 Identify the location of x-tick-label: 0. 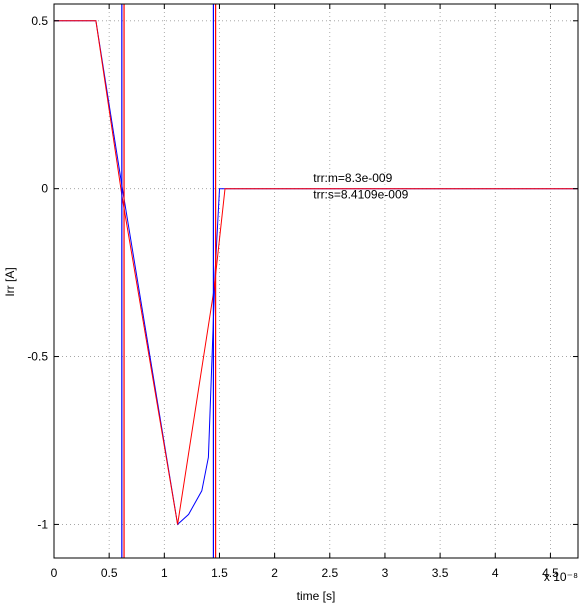
(54, 573).